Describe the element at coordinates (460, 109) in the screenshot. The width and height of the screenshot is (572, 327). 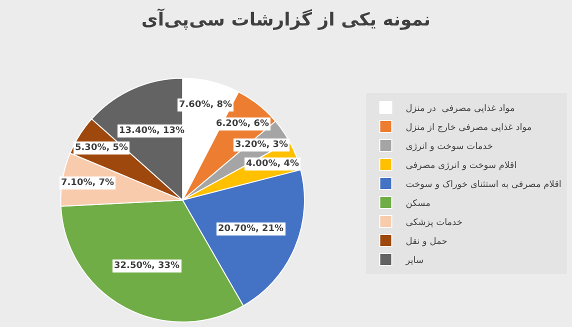
I see `legend-label: مواد غذایی مصرفی در منزل` at that location.